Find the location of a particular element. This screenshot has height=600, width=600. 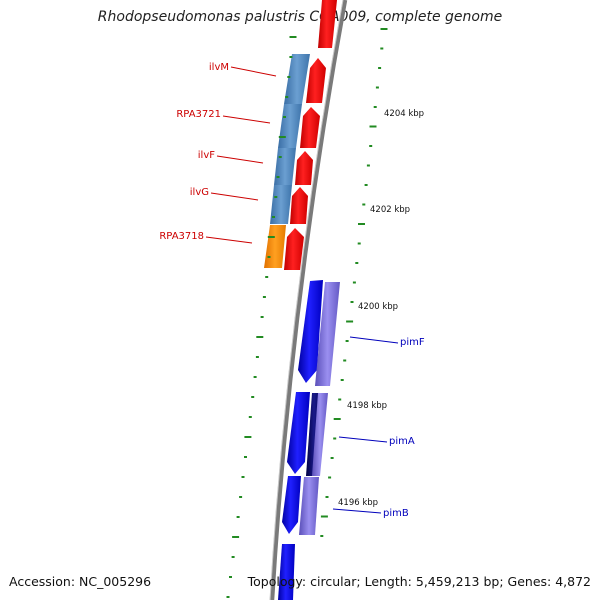

gene-label-ilvf: ilvF is located at coordinates (206, 155).